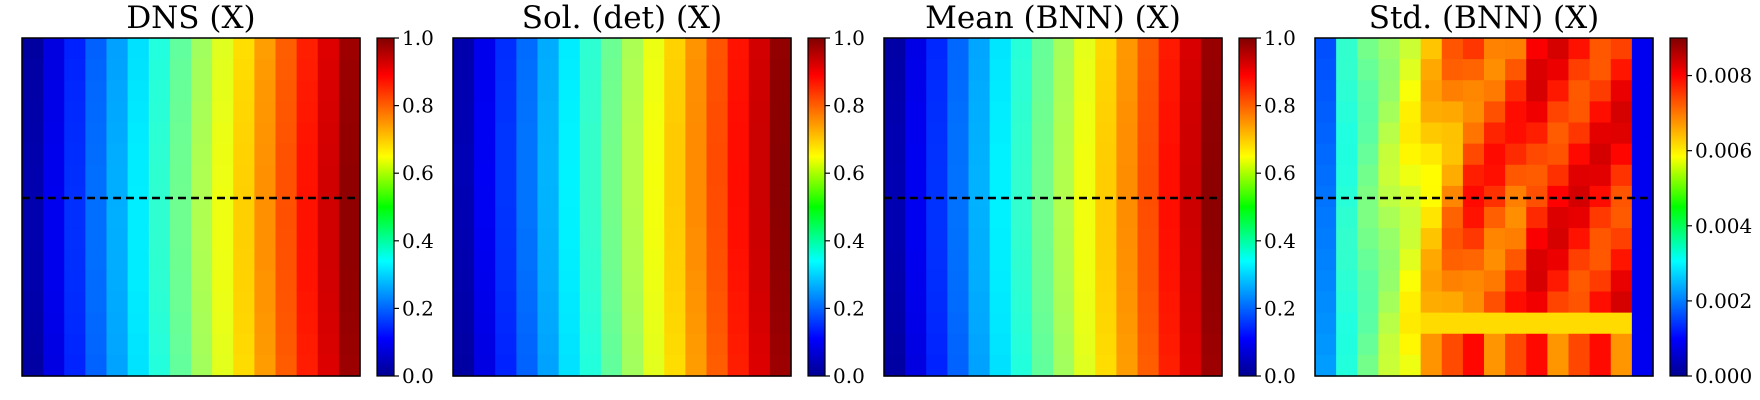  I want to click on colorbar-tick-label: 0.6, so click(418, 173).